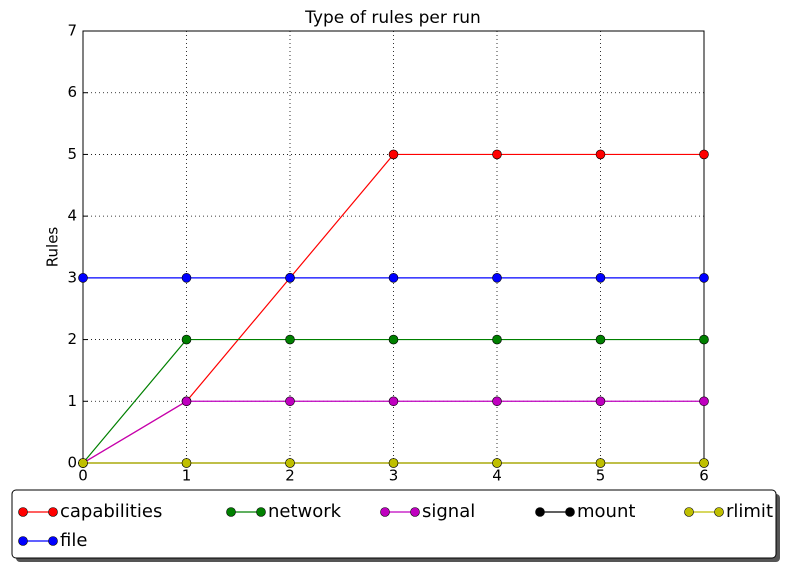 Image resolution: width=785 pixels, height=569 pixels. What do you see at coordinates (111, 511) in the screenshot?
I see `legend-label: capabilities` at bounding box center [111, 511].